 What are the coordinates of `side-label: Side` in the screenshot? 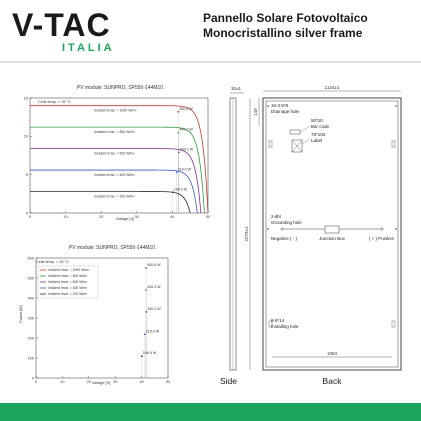 It's located at (228, 381).